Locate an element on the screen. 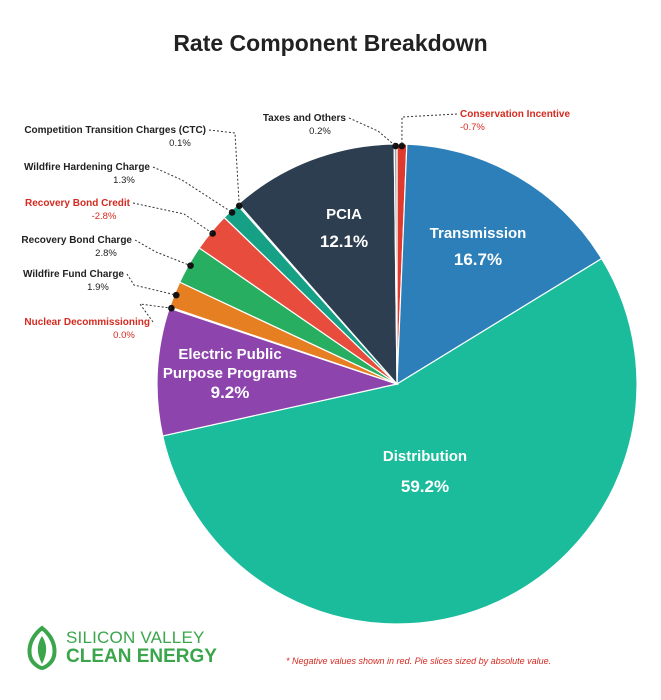 This screenshot has height=700, width=661. slice-value-conservation-incentive: -0.7% is located at coordinates (472, 127).